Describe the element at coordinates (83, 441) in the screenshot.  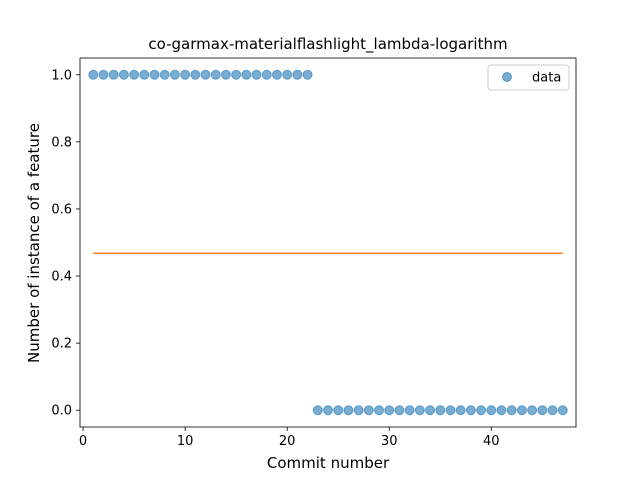
I see `x-tick-label: 0` at that location.